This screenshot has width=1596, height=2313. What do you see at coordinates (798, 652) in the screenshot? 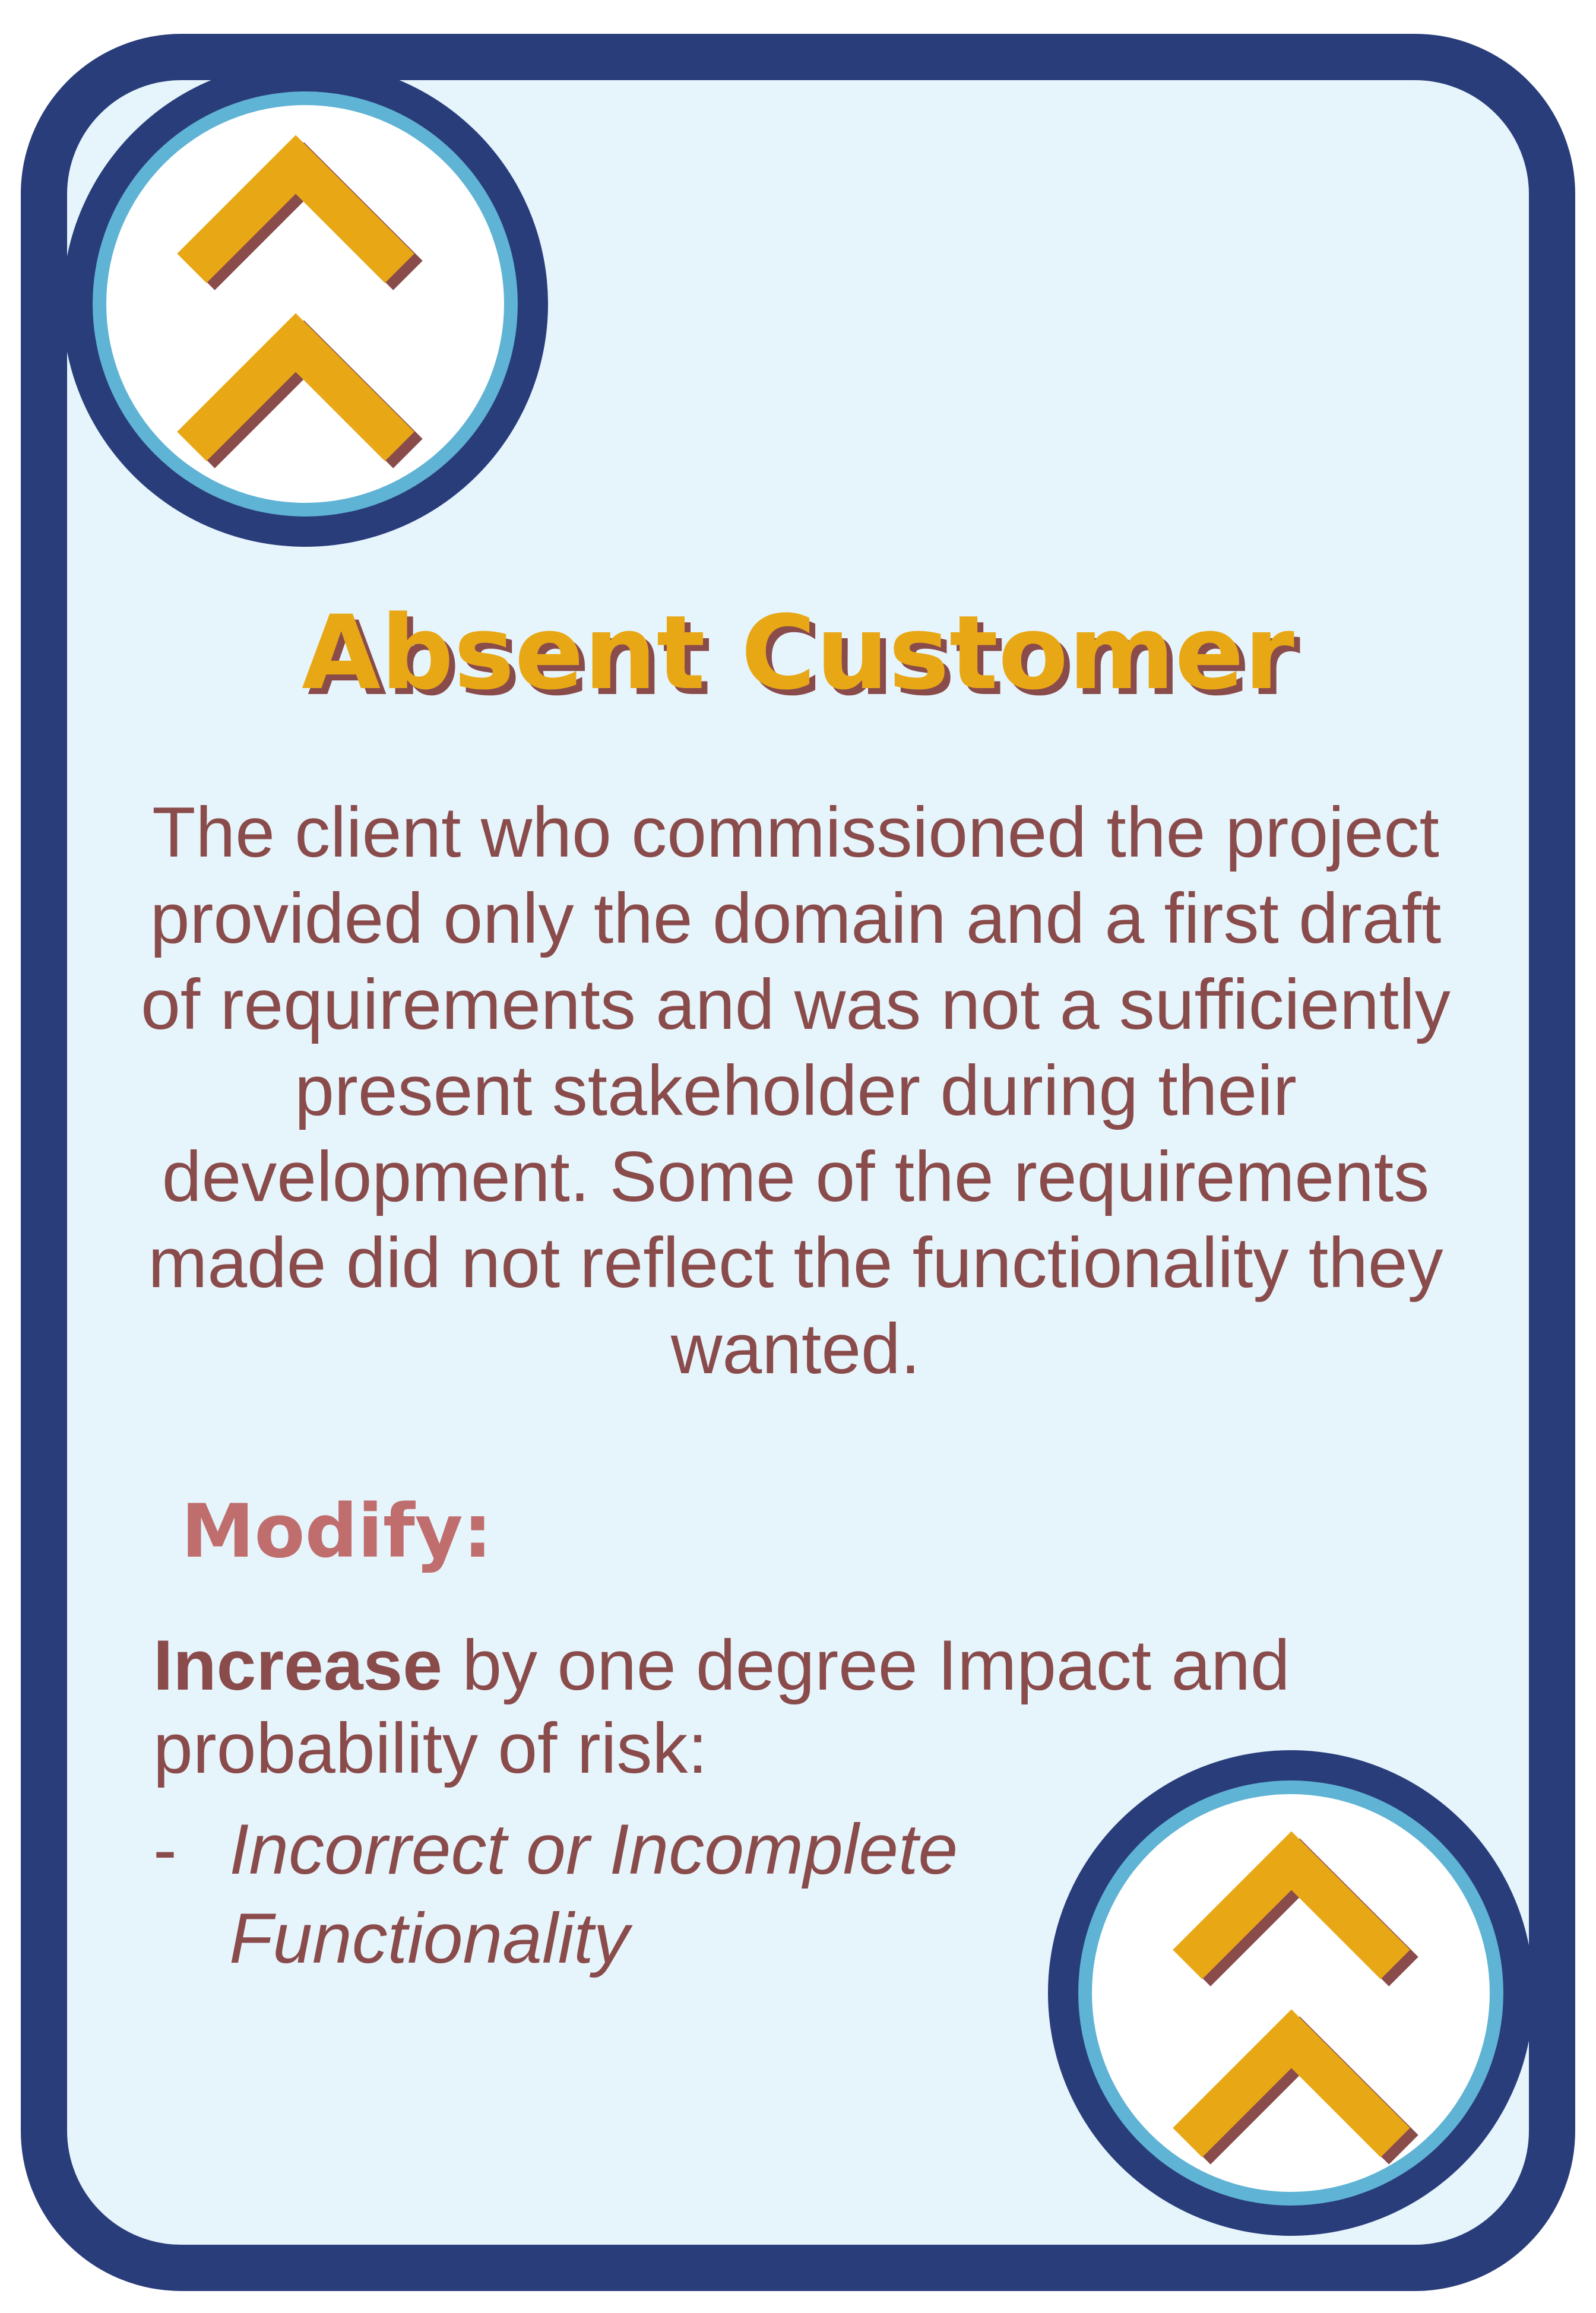
I see `card-title: Absent Customer` at bounding box center [798, 652].